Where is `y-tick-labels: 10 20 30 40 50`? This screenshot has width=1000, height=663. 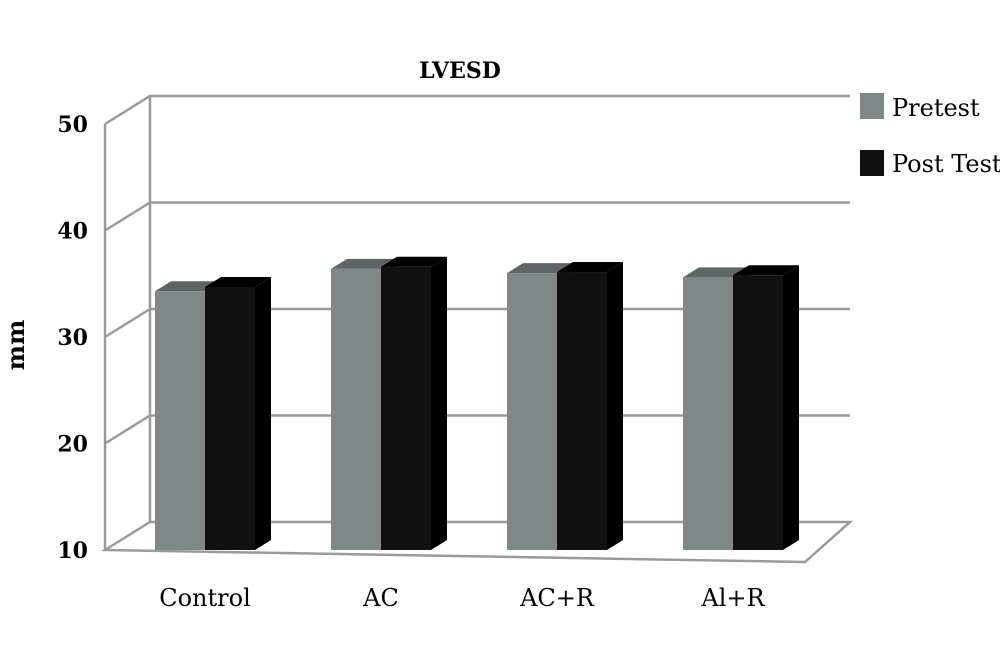
y-tick-labels: 10 20 30 40 50 is located at coordinates (72, 338).